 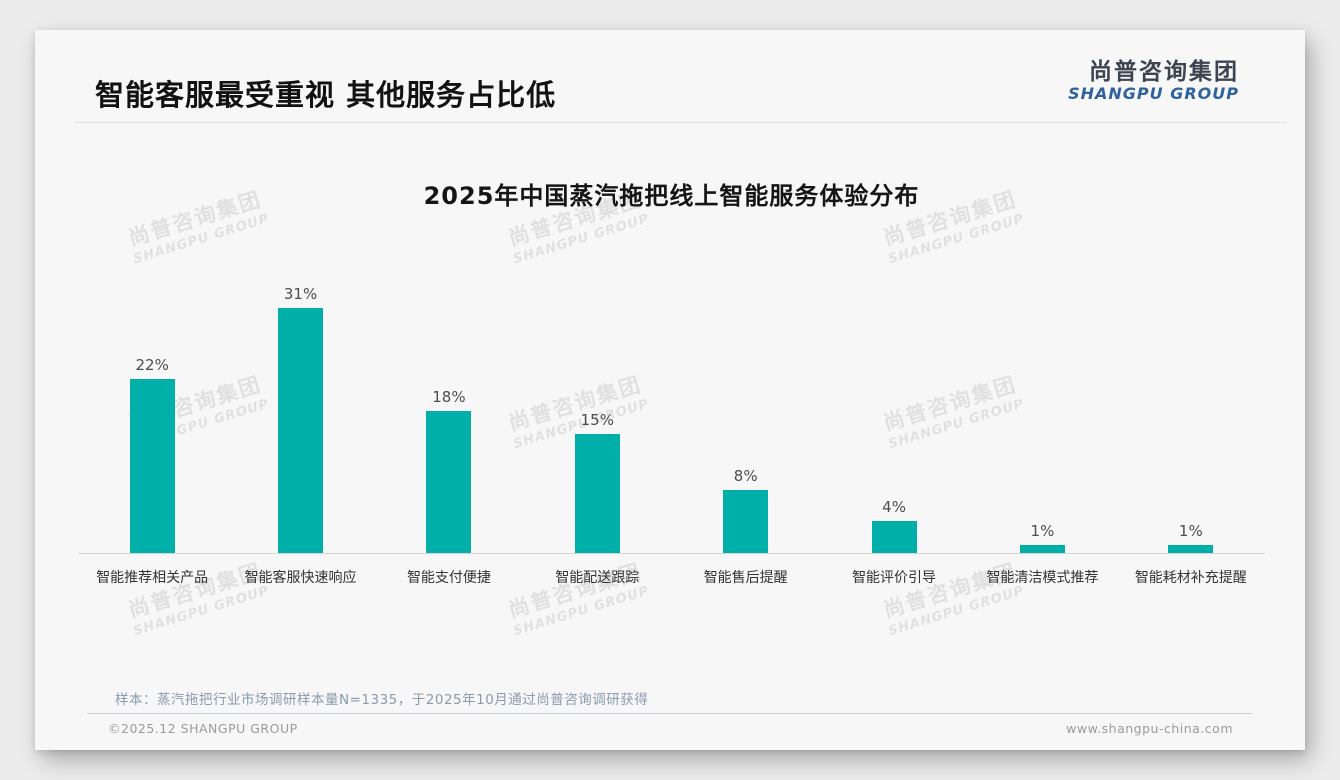 I want to click on category-label: 智能客服快速响应, so click(x=300, y=578).